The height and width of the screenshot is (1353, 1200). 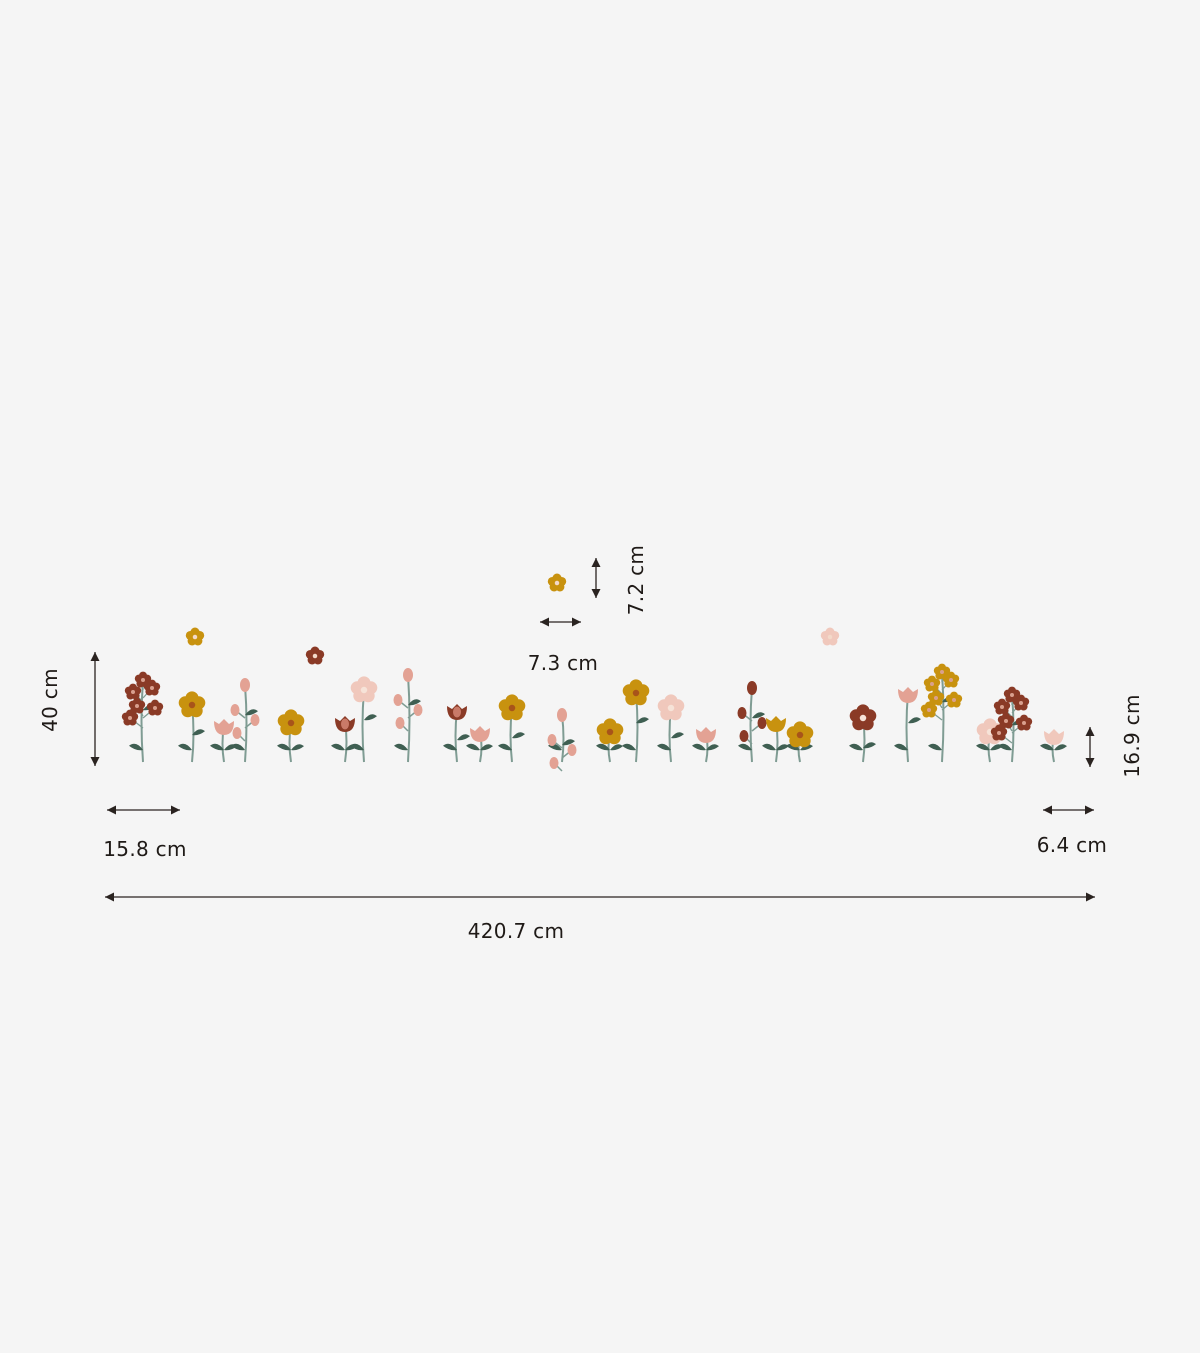 I want to click on total-height-arrow, so click(x=95, y=709).